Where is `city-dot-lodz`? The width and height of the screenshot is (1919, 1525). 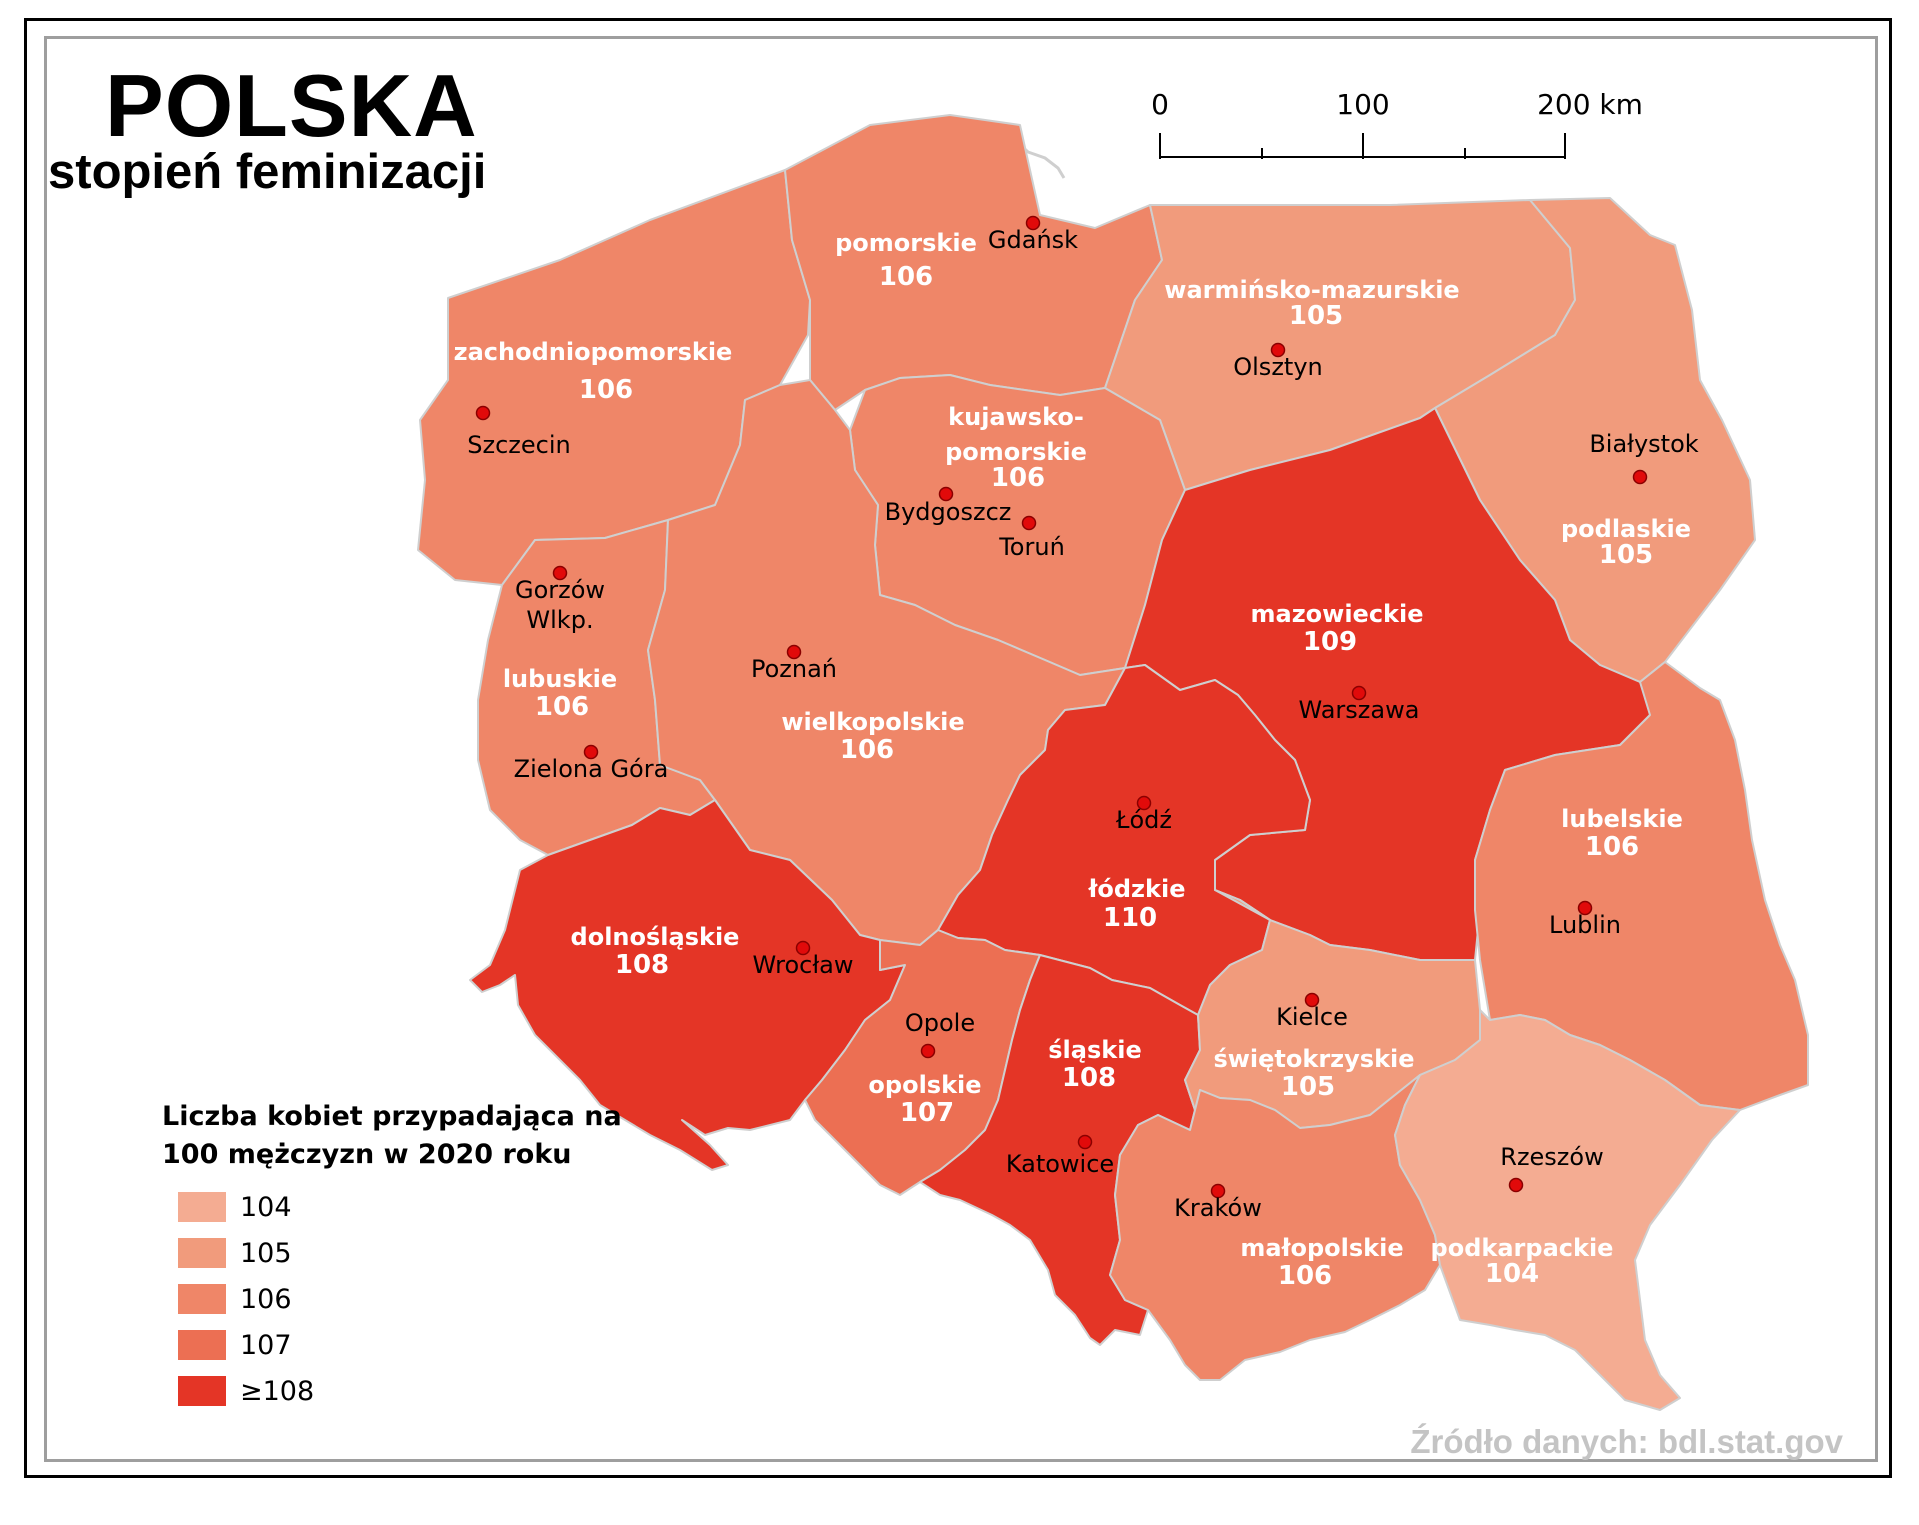 city-dot-lodz is located at coordinates (1144, 803).